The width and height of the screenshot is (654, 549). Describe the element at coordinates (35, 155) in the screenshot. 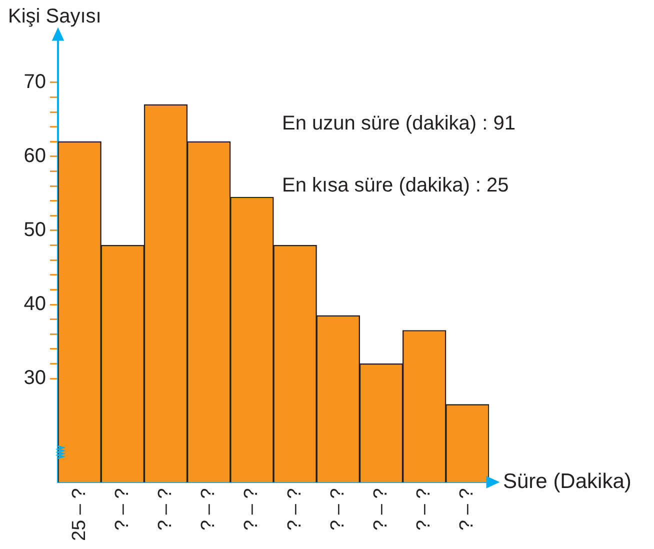

I see `y-tick-label: 60` at that location.